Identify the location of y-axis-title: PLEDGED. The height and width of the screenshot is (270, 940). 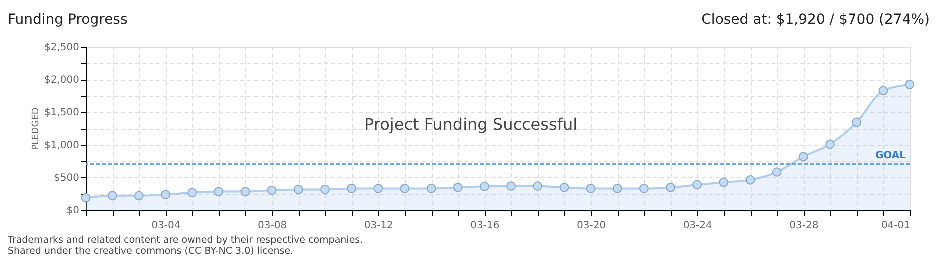
(37, 129).